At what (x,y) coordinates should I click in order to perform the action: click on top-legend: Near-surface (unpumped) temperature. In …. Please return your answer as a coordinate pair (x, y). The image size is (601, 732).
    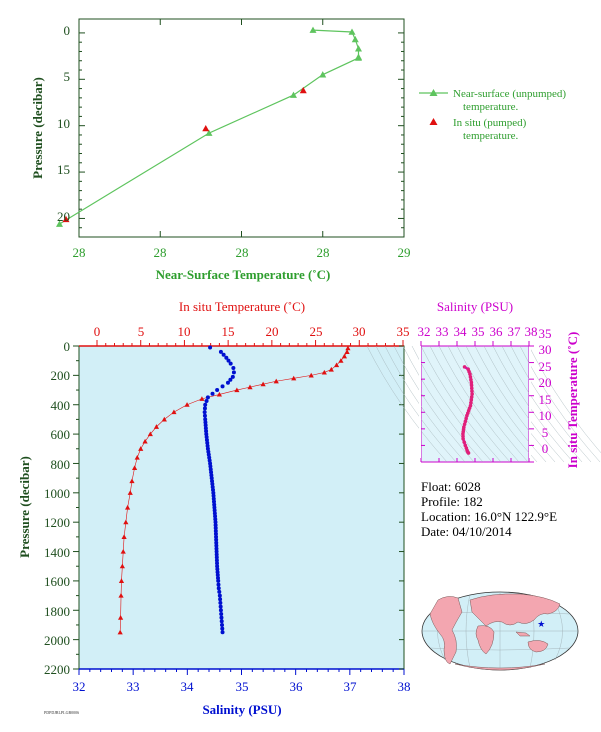
    Looking at the image, I should click on (492, 115).